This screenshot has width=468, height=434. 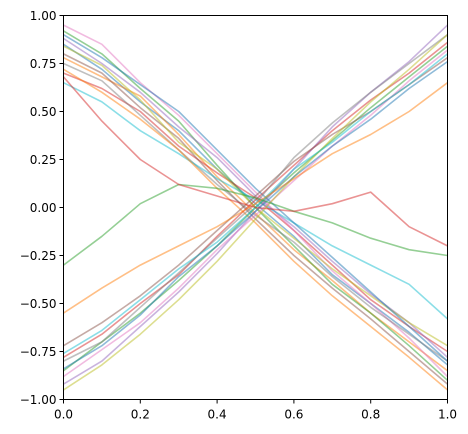 I want to click on x-tick-label: 0.0, so click(x=63, y=415).